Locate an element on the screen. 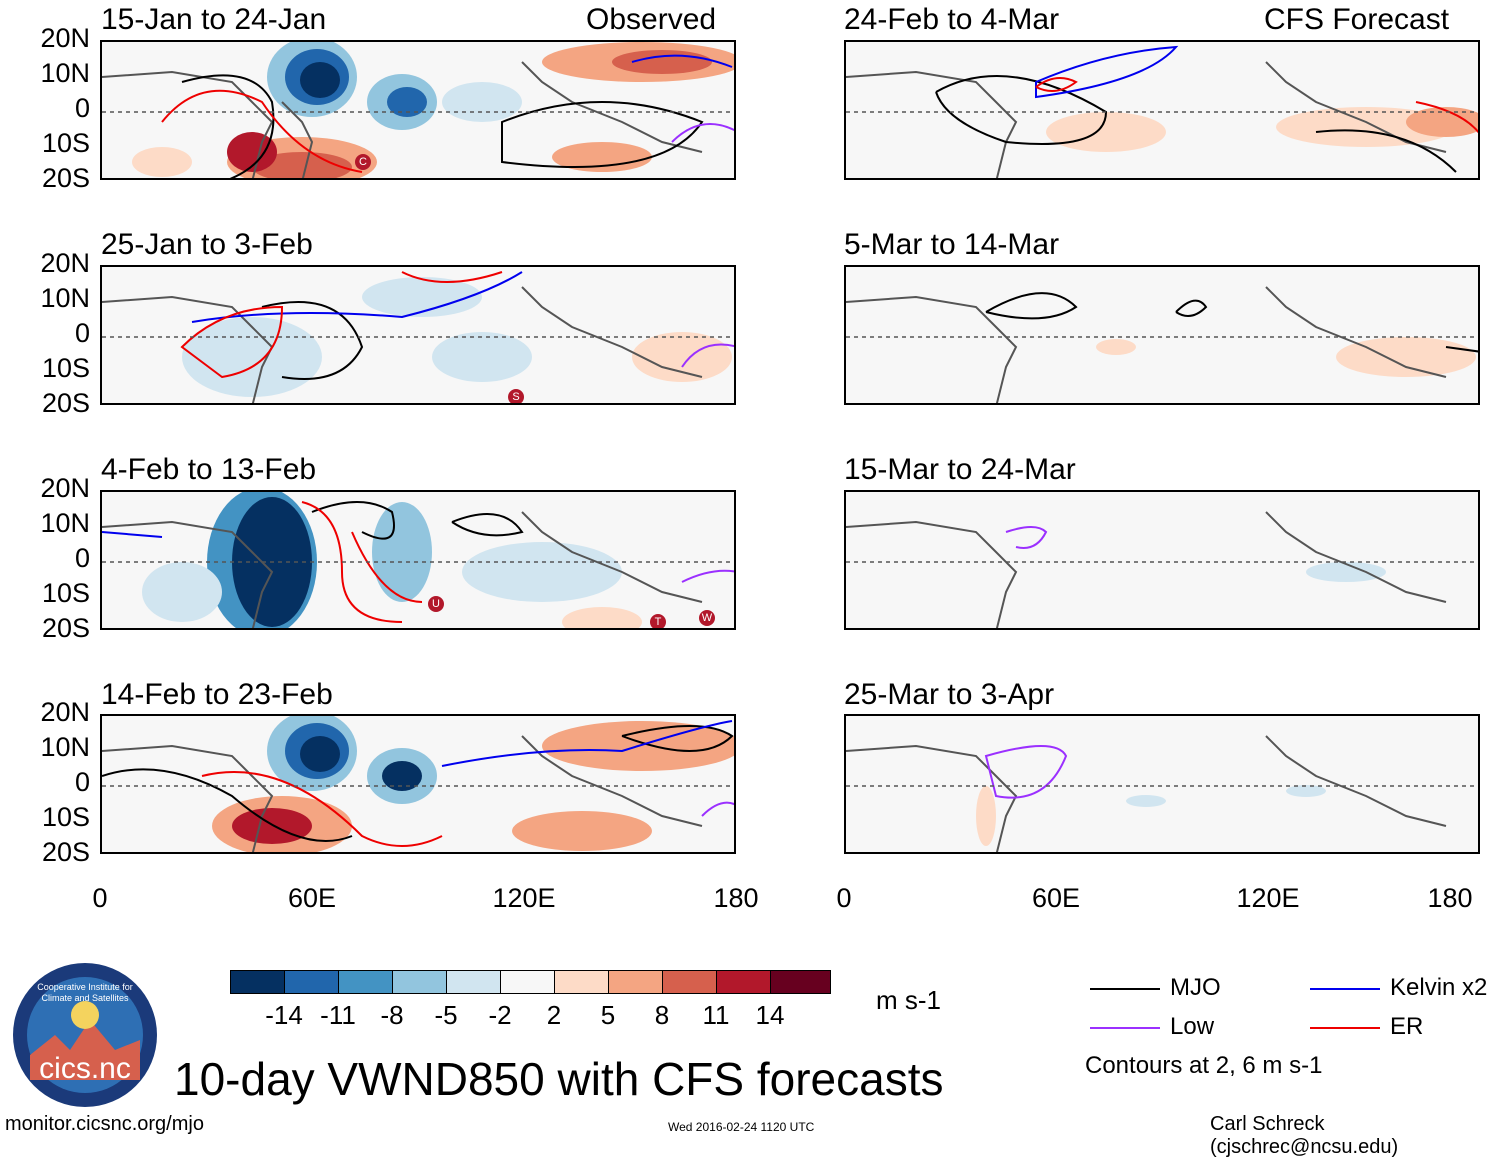 This screenshot has width=1510, height=1159. observed-label: Observed is located at coordinates (651, 19).